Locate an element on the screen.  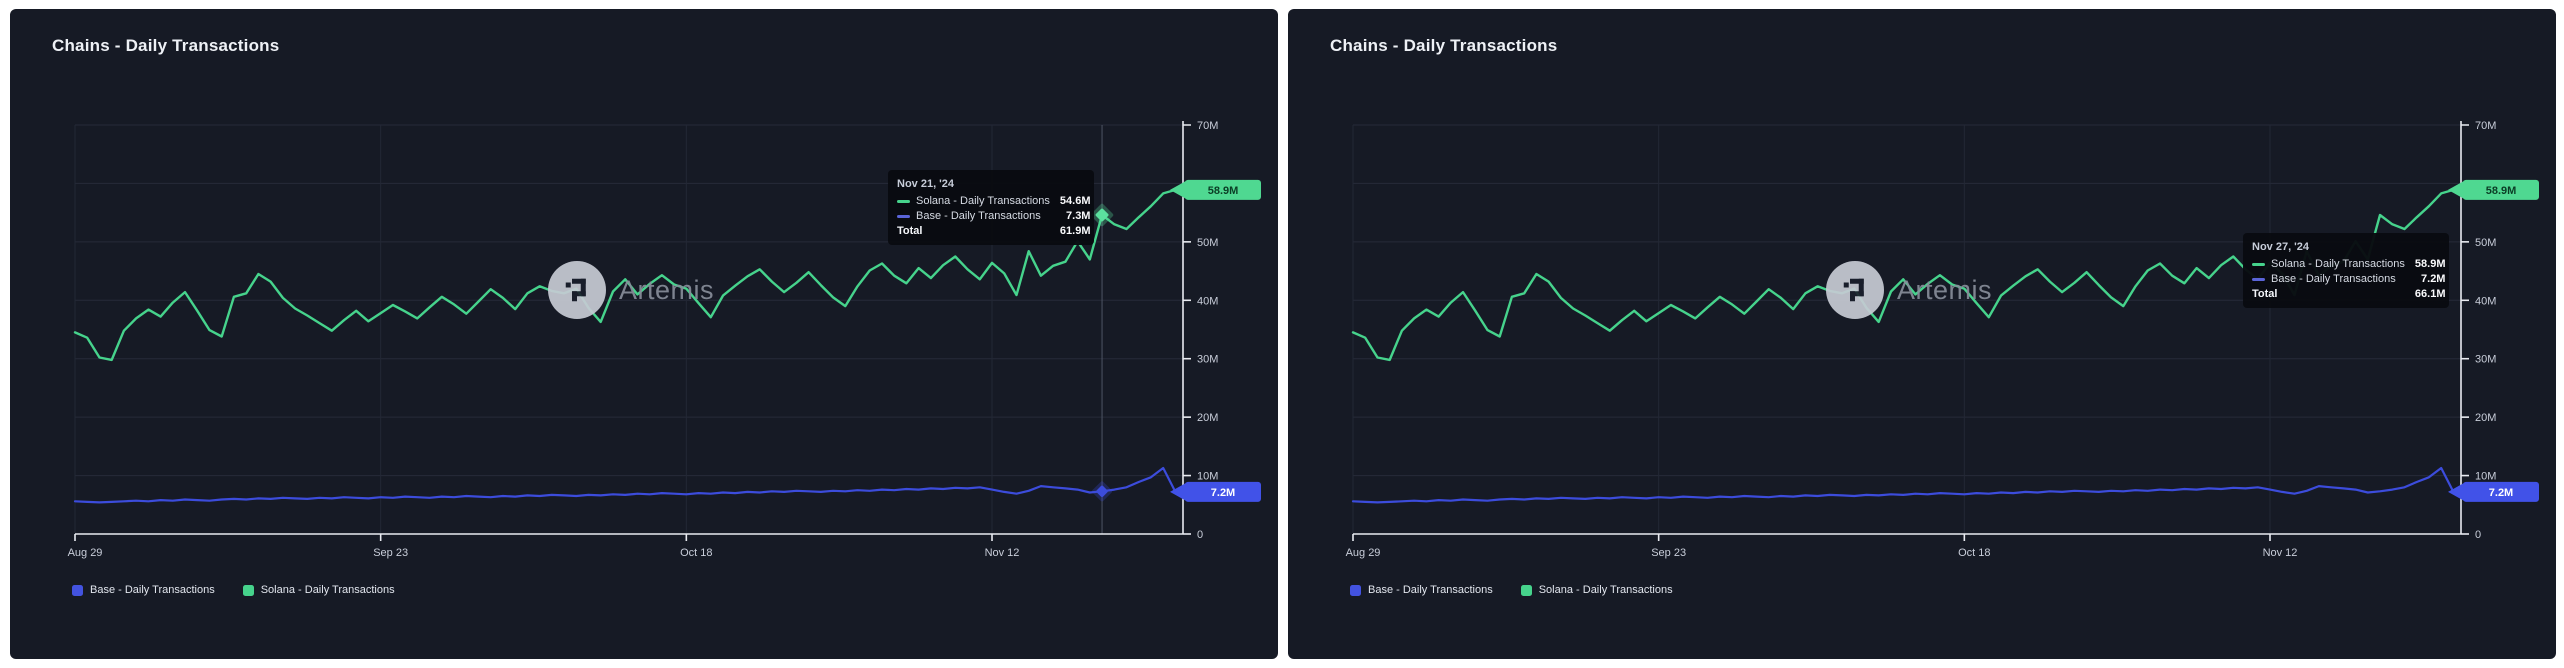
tooltip-date: Nov 27, '24 is located at coordinates (2281, 247).